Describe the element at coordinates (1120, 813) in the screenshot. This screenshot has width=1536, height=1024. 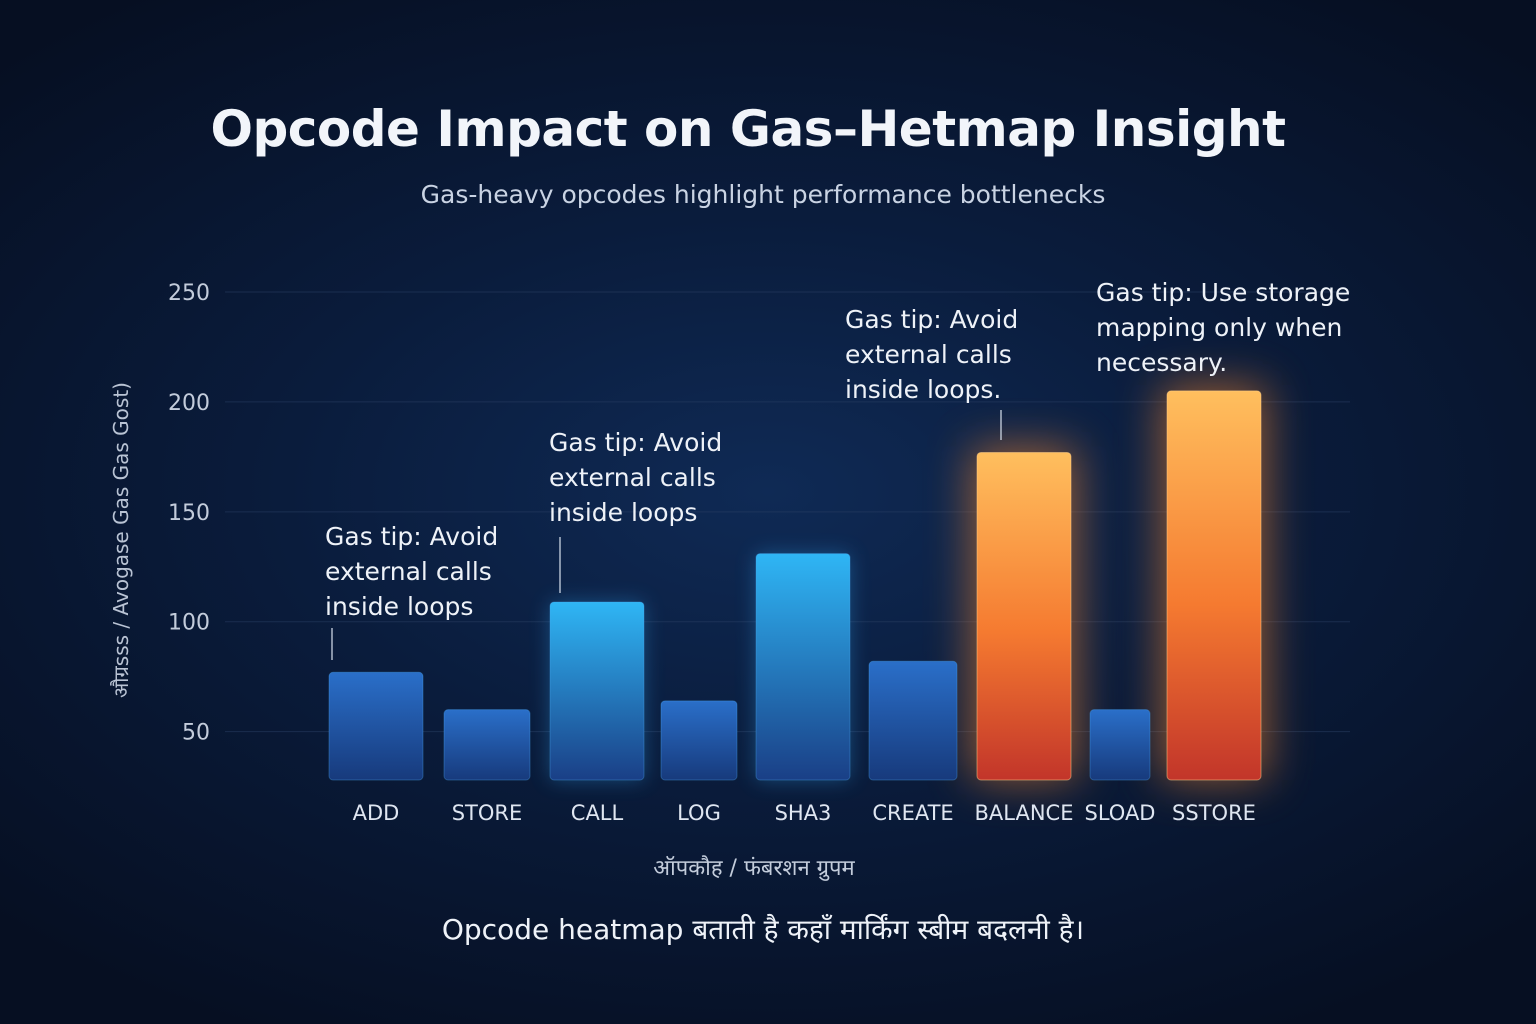
I see `x-tick-label: SLOAD` at that location.